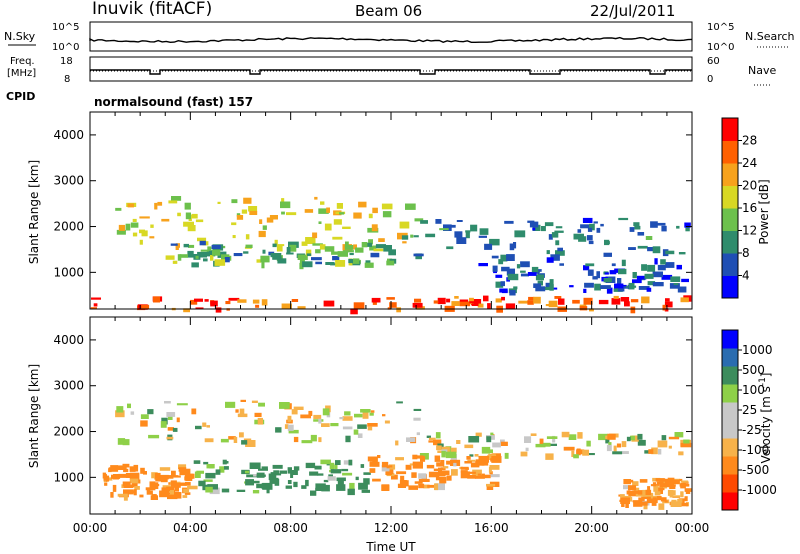  What do you see at coordinates (20, 36) in the screenshot?
I see `nsky-label: N.Sky` at bounding box center [20, 36].